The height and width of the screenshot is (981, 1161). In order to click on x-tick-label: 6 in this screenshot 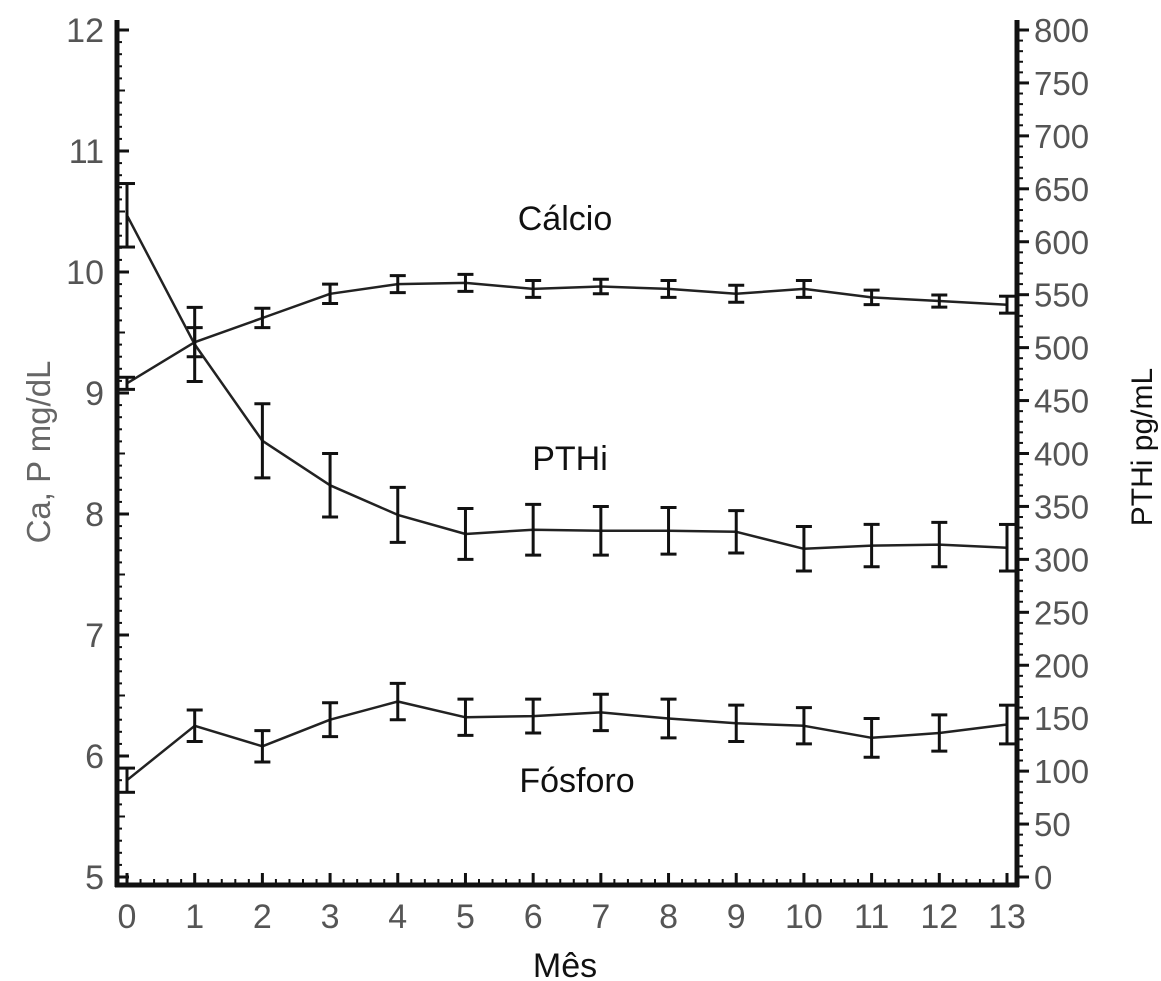, I will do `click(533, 917)`.